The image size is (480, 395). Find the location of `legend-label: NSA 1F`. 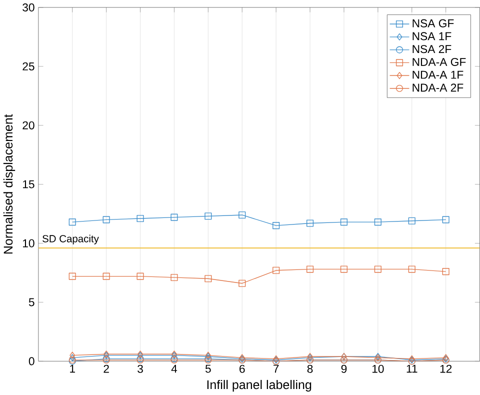

legend-label: NSA 1F is located at coordinates (432, 36).